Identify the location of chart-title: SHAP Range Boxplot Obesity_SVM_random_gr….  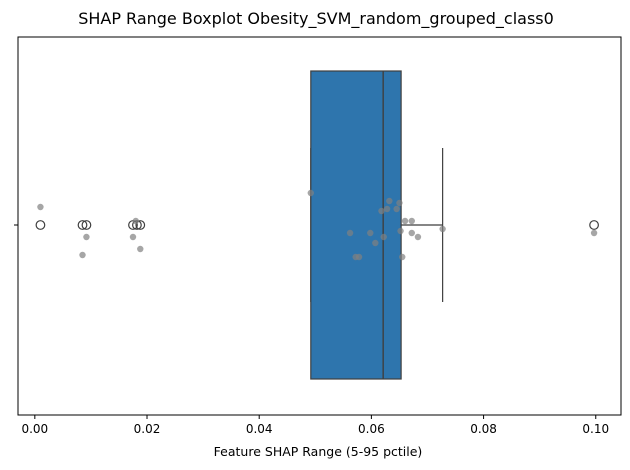
(316, 19).